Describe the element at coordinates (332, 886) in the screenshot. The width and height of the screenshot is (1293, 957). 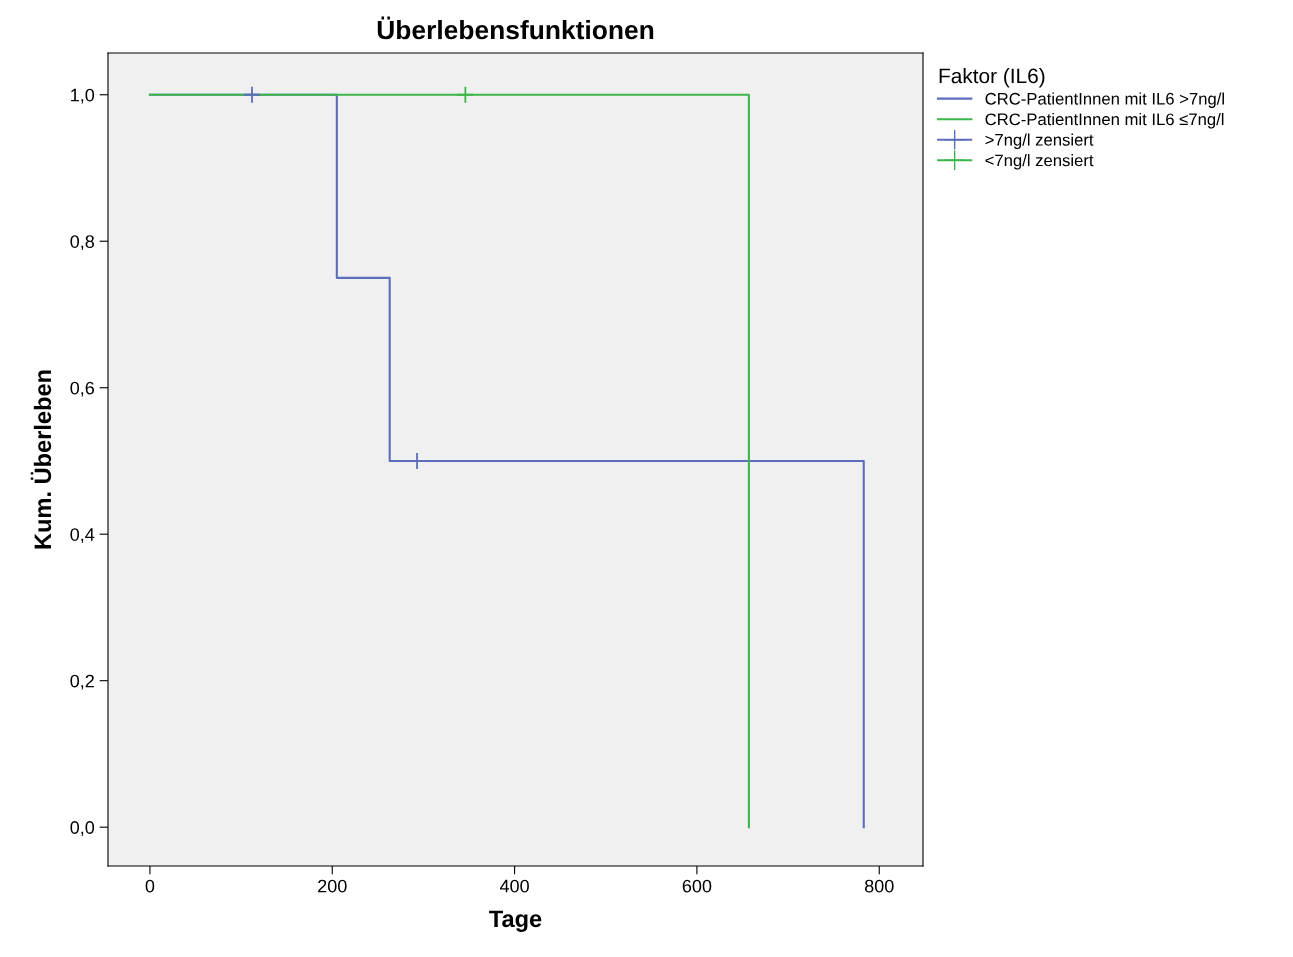
I see `x-tick-label: 200` at that location.